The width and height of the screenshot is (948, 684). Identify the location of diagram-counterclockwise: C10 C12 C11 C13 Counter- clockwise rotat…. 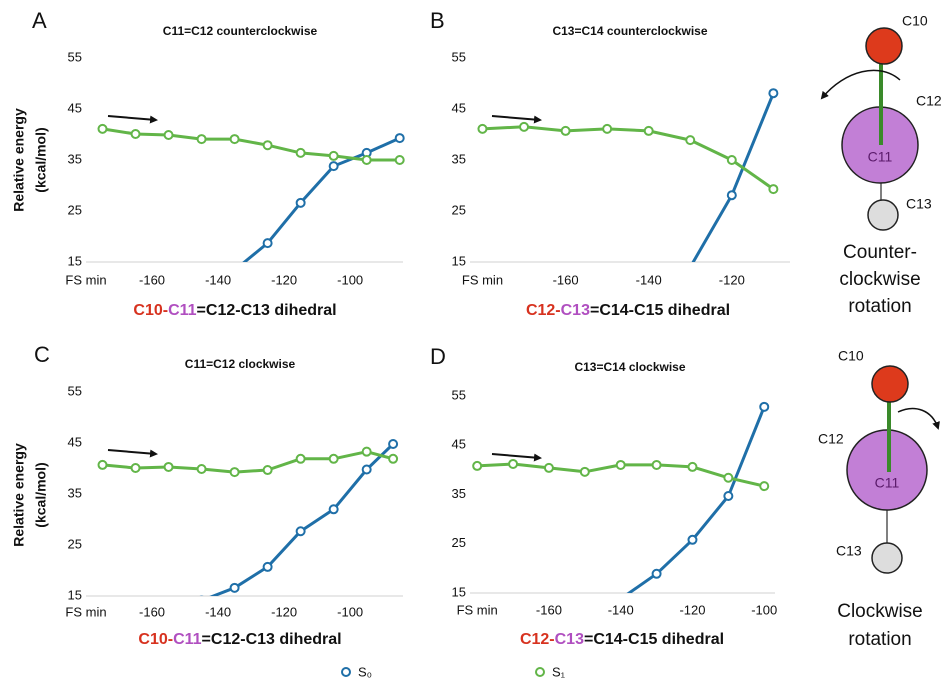
(881, 165).